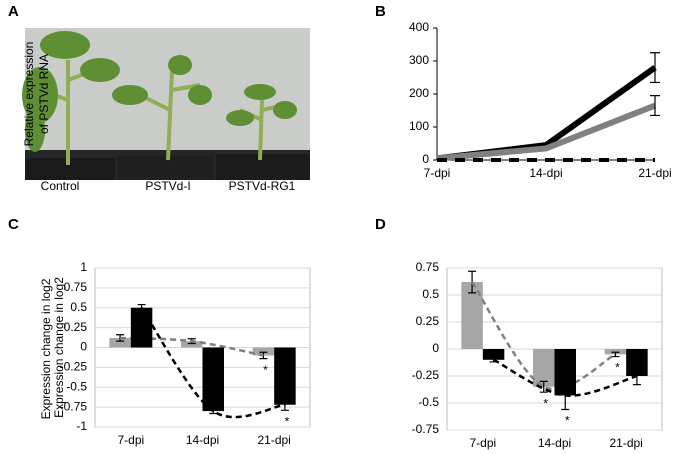  I want to click on photo-label: PSTVd-RG1, so click(262, 186).